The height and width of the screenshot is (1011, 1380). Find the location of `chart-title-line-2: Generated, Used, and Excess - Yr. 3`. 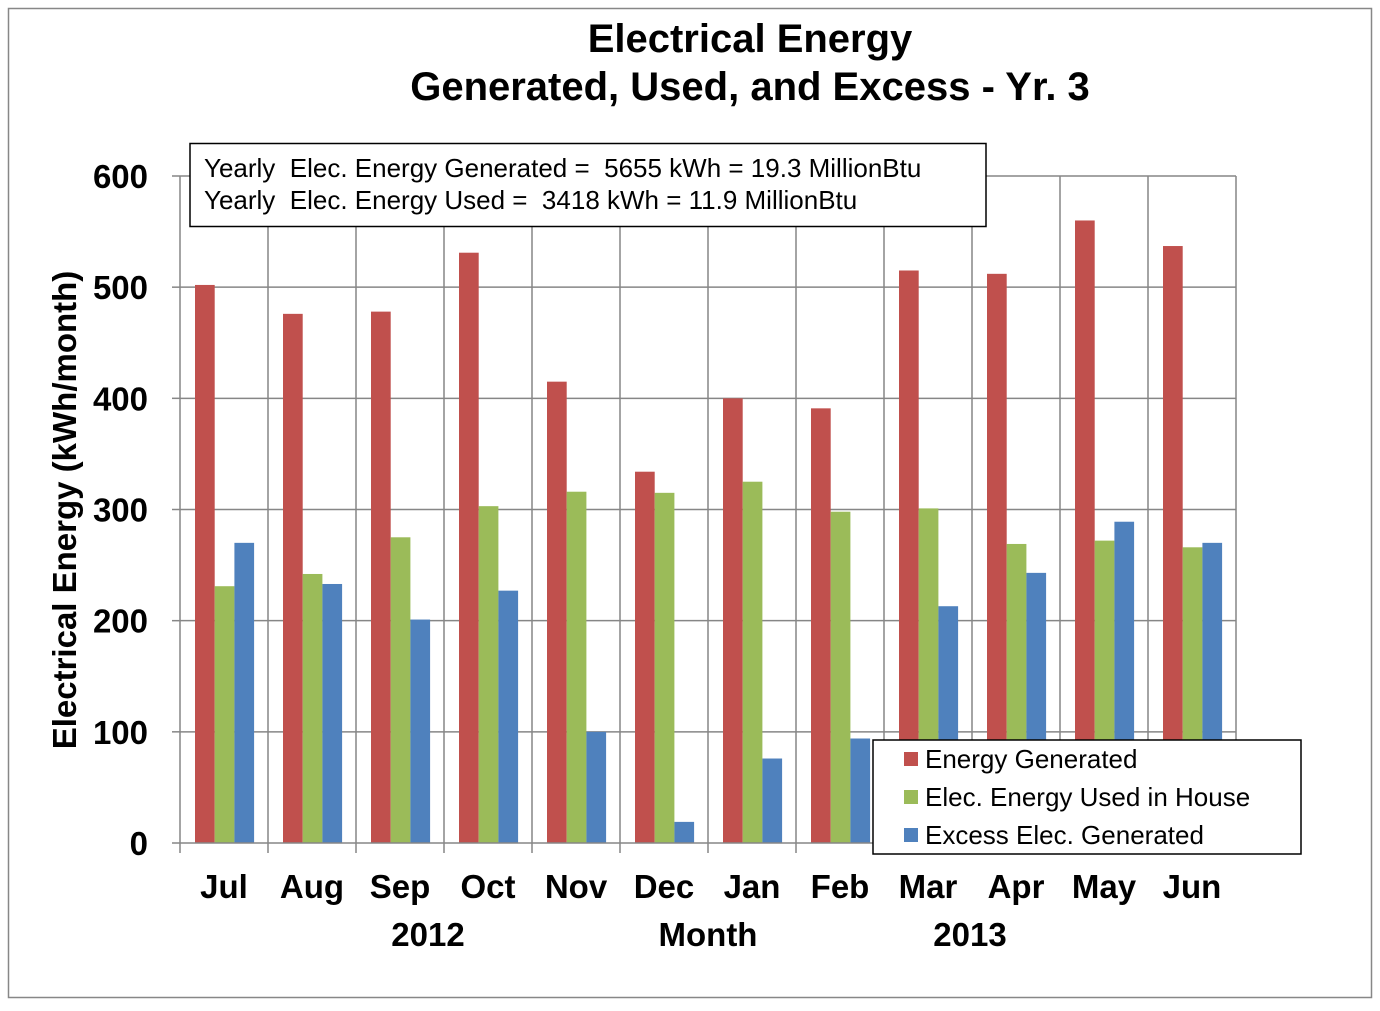

chart-title-line-2: Generated, Used, and Excess - Yr. 3 is located at coordinates (750, 87).